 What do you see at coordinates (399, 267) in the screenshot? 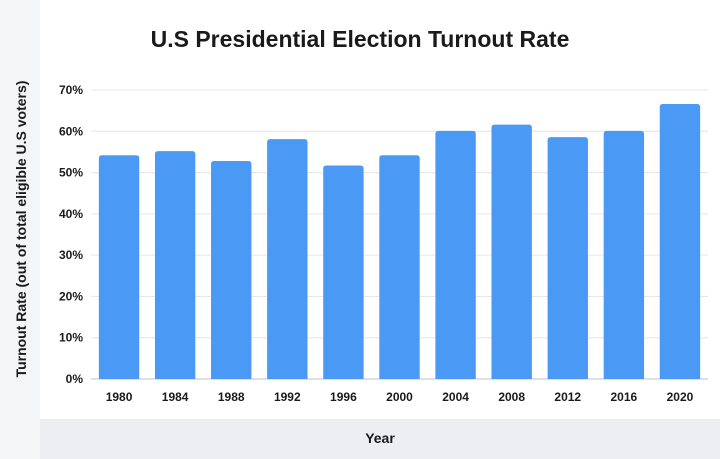
I see `bar-2000` at bounding box center [399, 267].